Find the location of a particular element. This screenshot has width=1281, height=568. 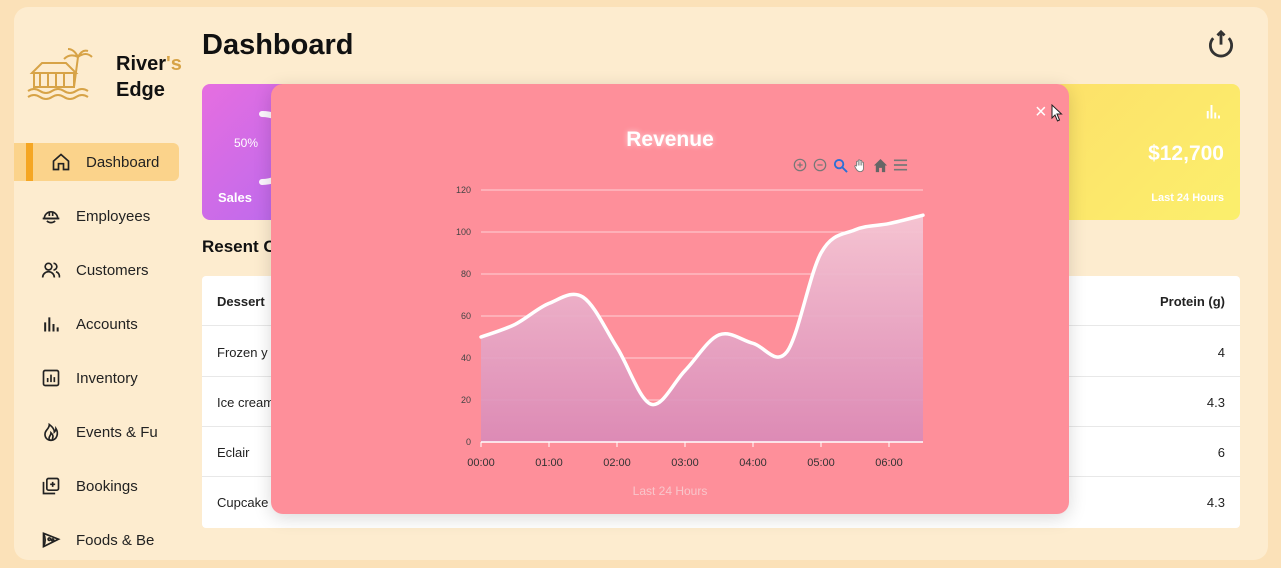

zoom-selection-icon is located at coordinates (840, 165).